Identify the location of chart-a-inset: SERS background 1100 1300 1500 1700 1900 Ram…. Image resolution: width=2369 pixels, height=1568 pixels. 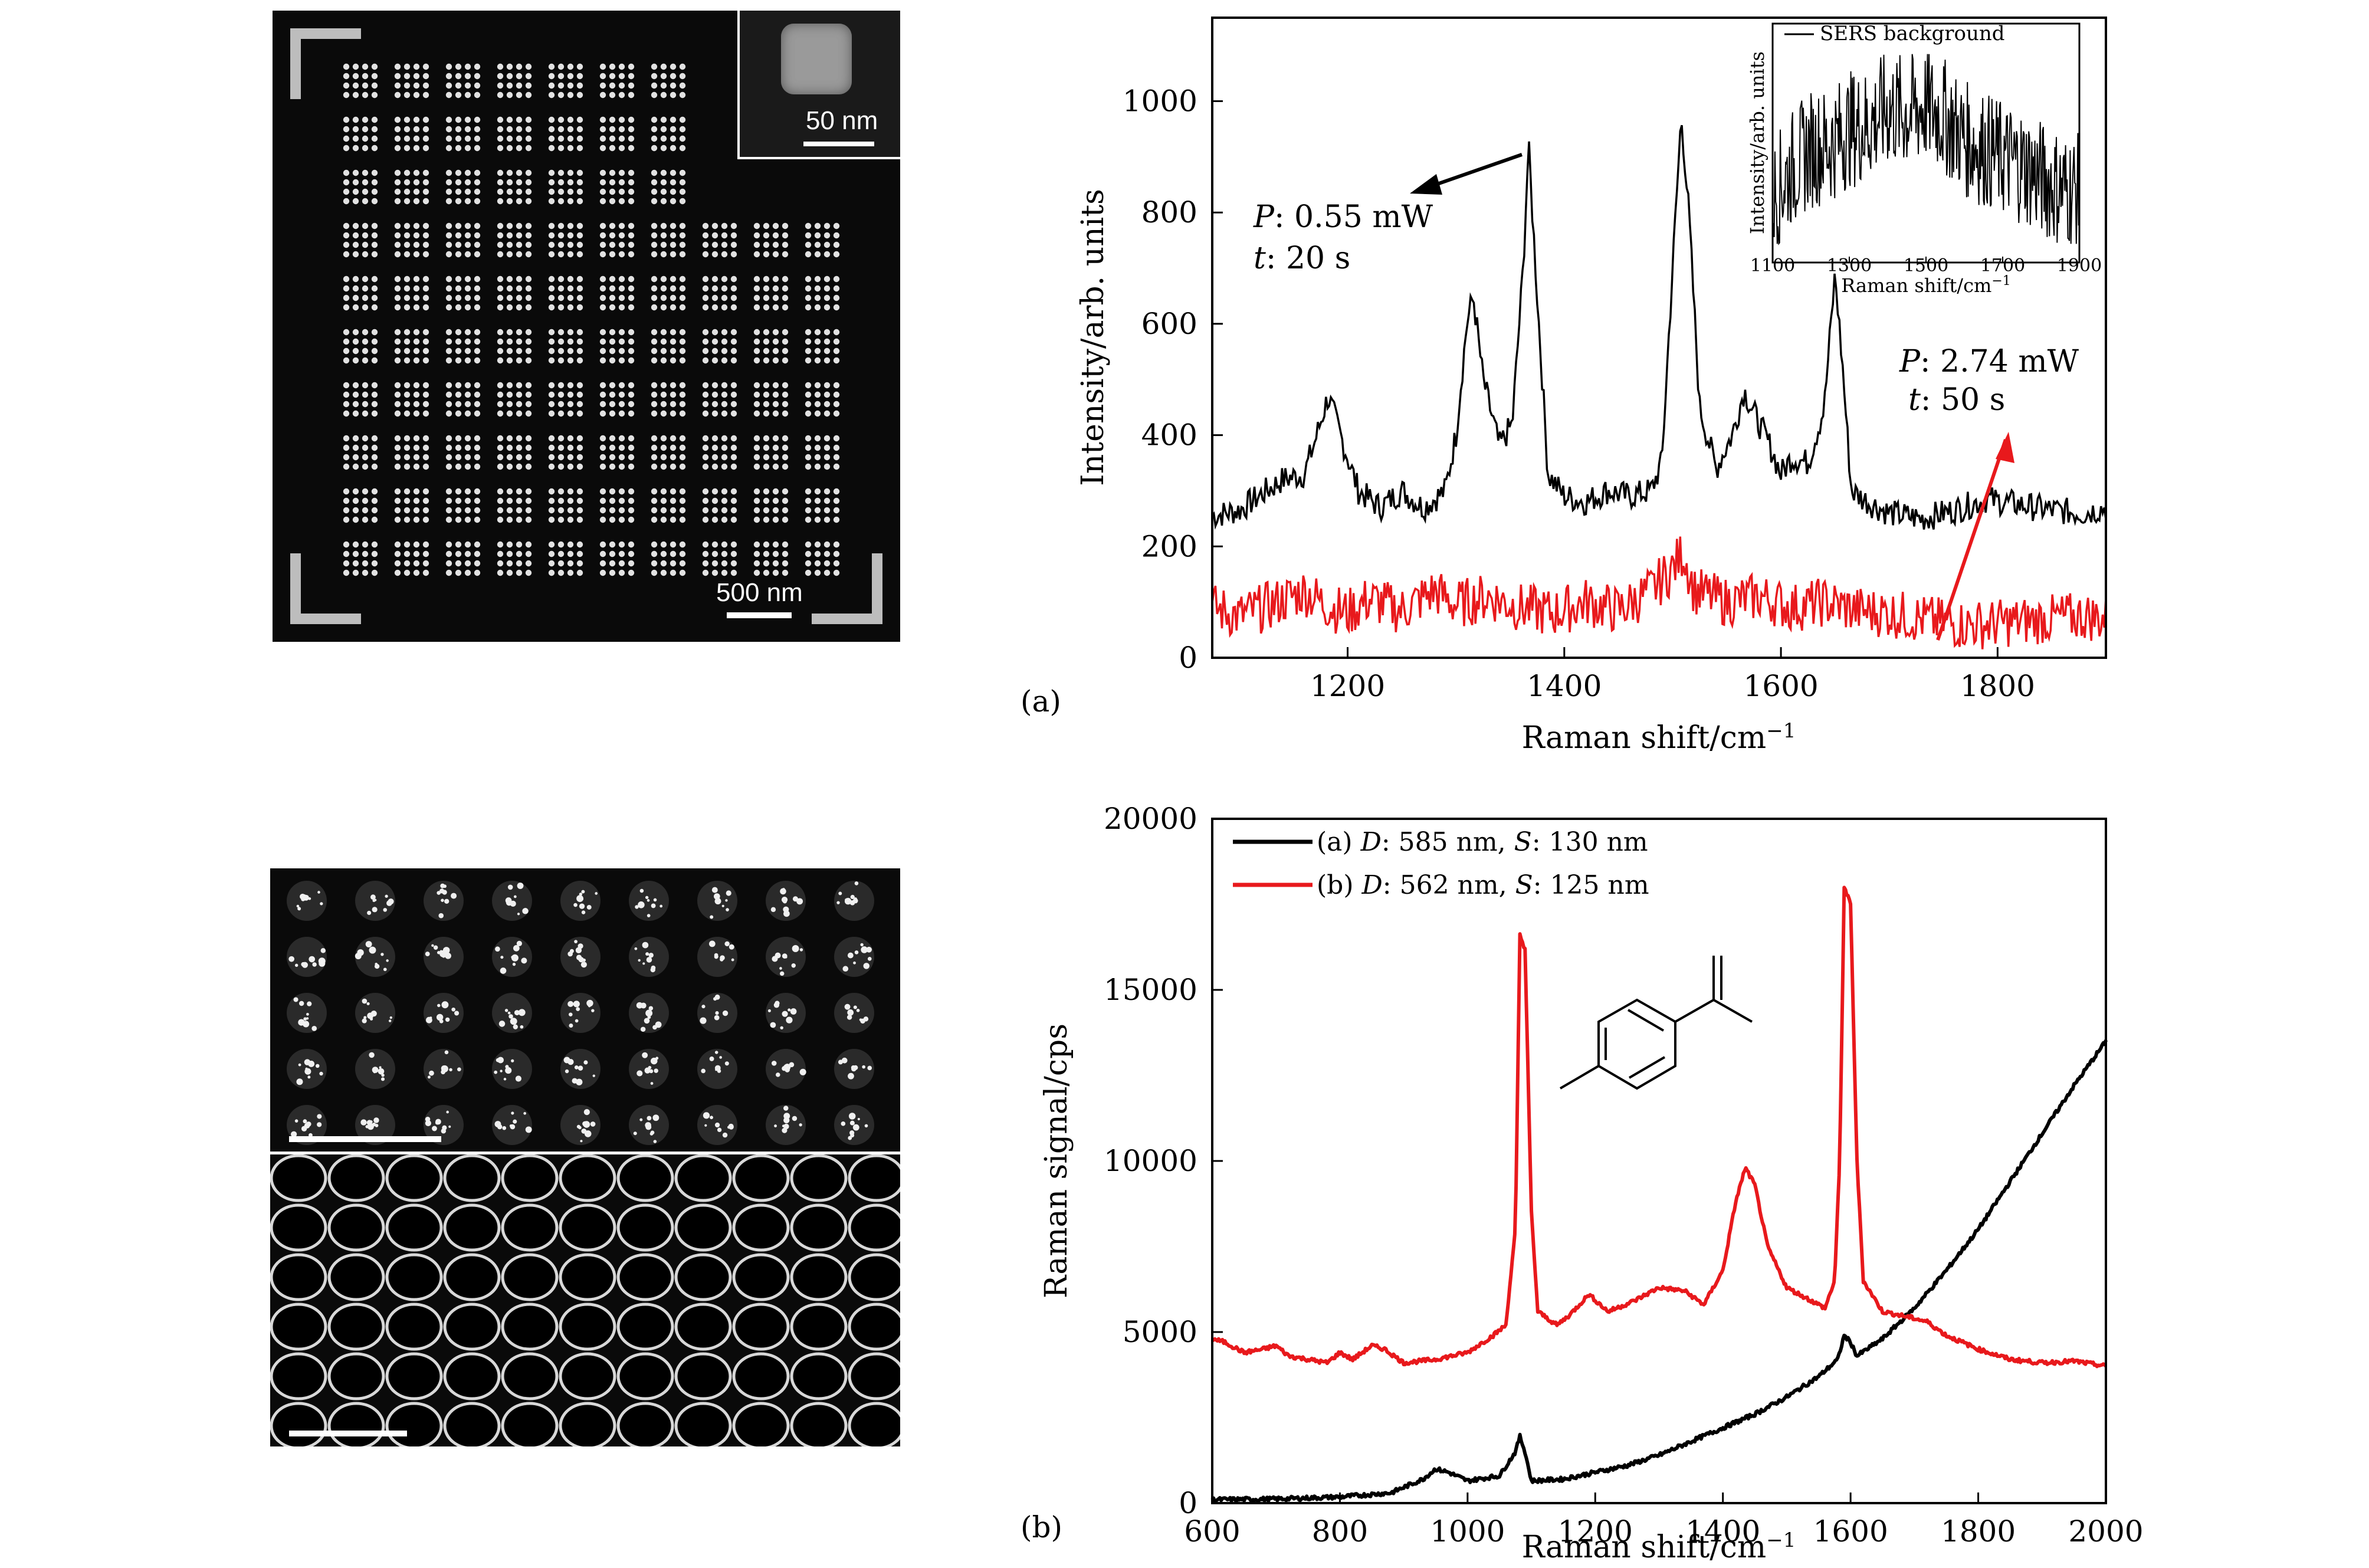
(1924, 159).